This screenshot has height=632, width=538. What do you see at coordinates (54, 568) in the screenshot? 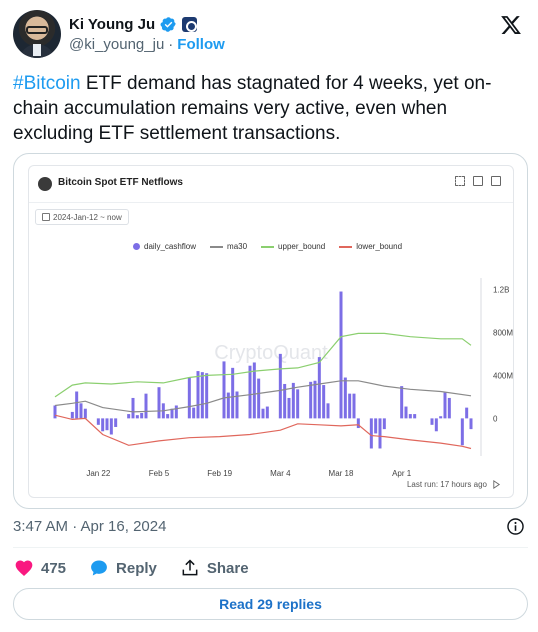
I see `like-count: 475` at bounding box center [54, 568].